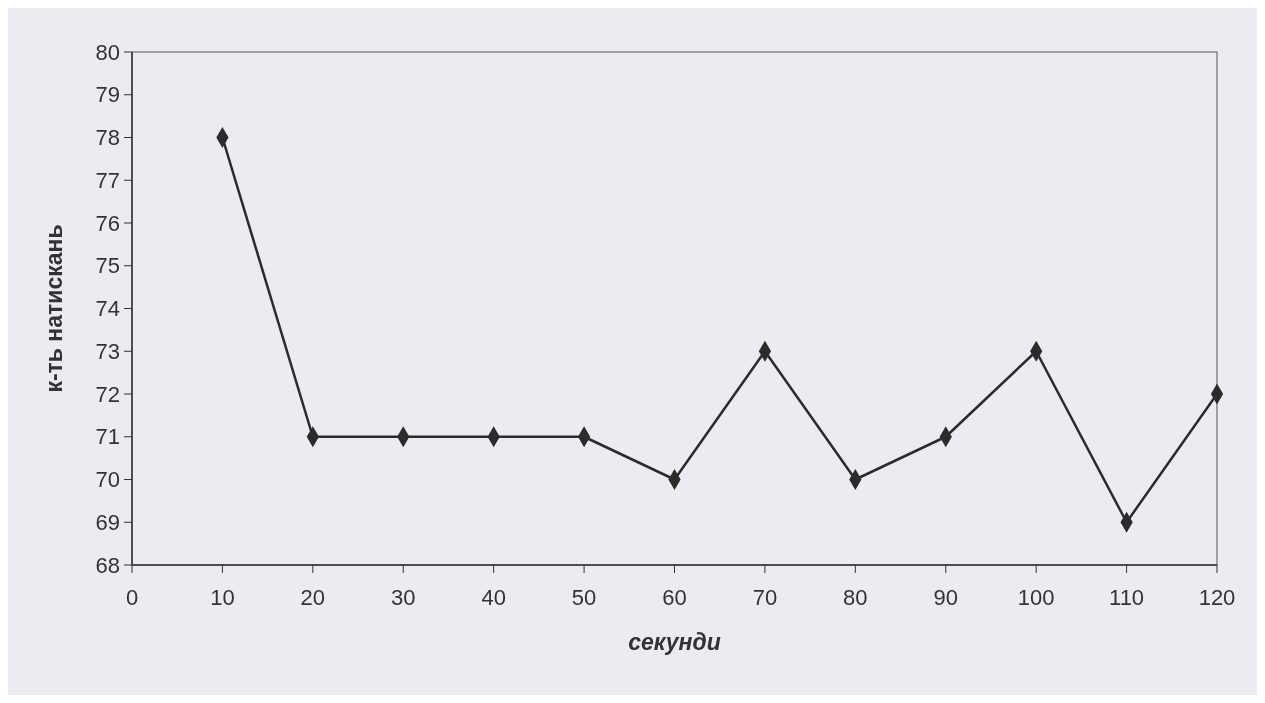 This screenshot has height=703, width=1265. What do you see at coordinates (107, 180) in the screenshot?
I see `y-tick-label: 77` at bounding box center [107, 180].